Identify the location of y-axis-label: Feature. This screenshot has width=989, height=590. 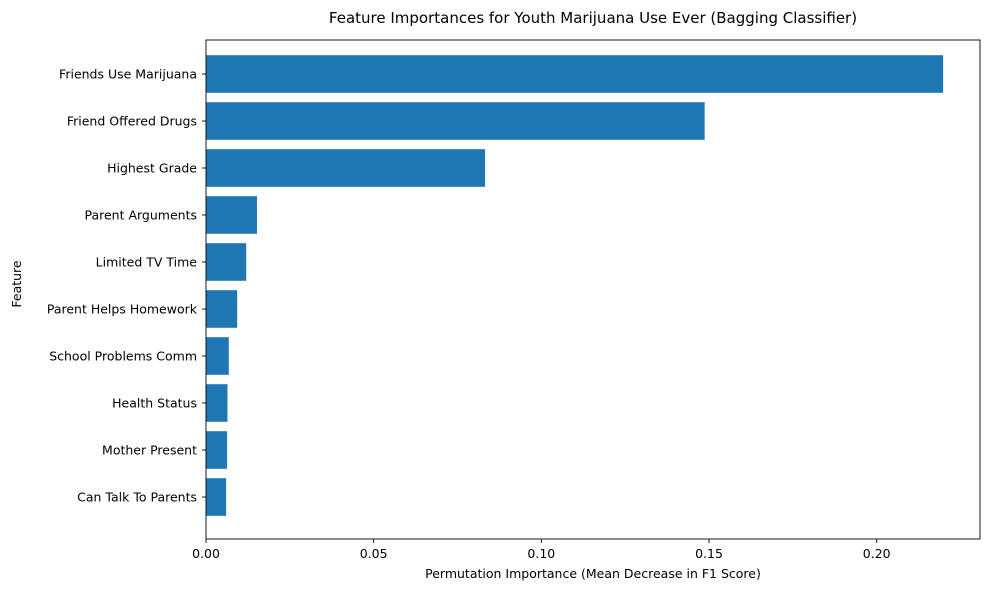
(16, 284).